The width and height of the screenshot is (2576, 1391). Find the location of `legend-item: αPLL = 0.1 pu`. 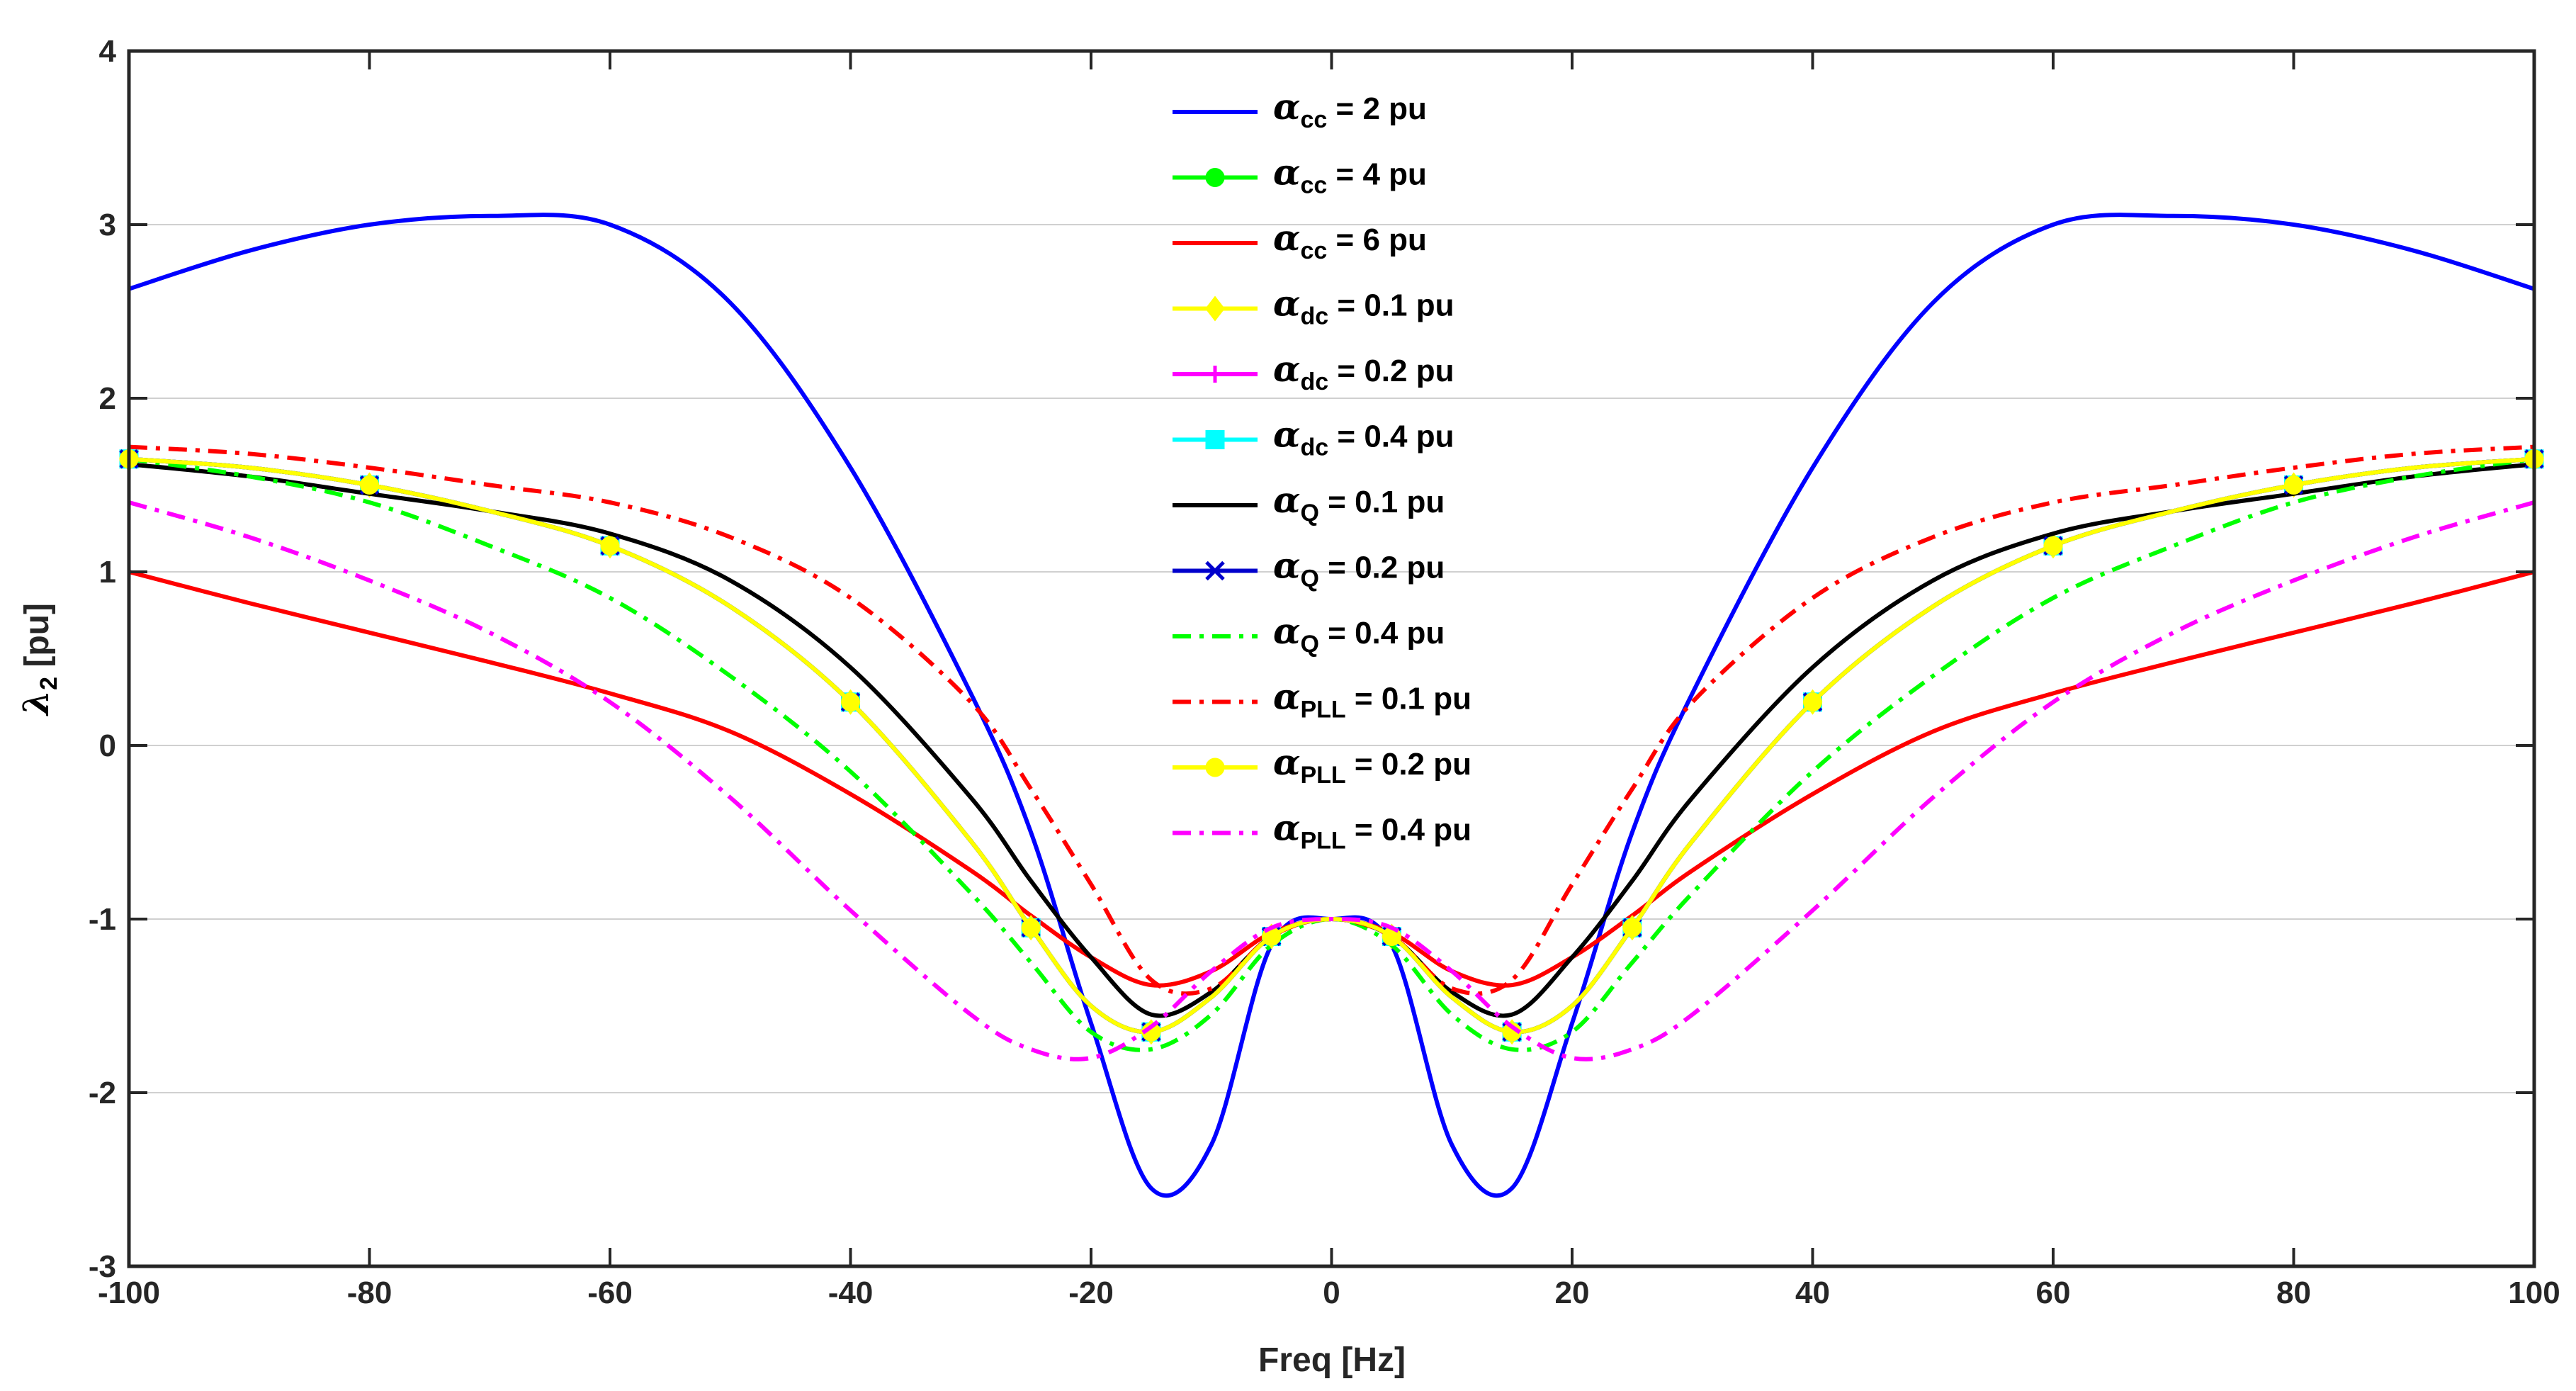

legend-item: αPLL = 0.1 pu is located at coordinates (1322, 699).